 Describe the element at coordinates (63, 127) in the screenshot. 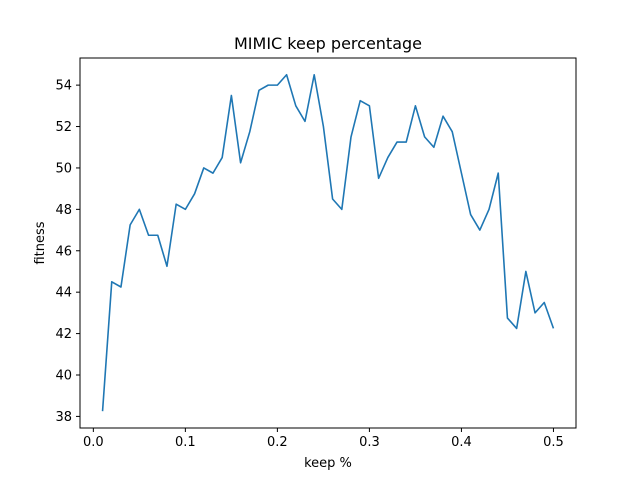

I see `y-tick-label: 52` at that location.